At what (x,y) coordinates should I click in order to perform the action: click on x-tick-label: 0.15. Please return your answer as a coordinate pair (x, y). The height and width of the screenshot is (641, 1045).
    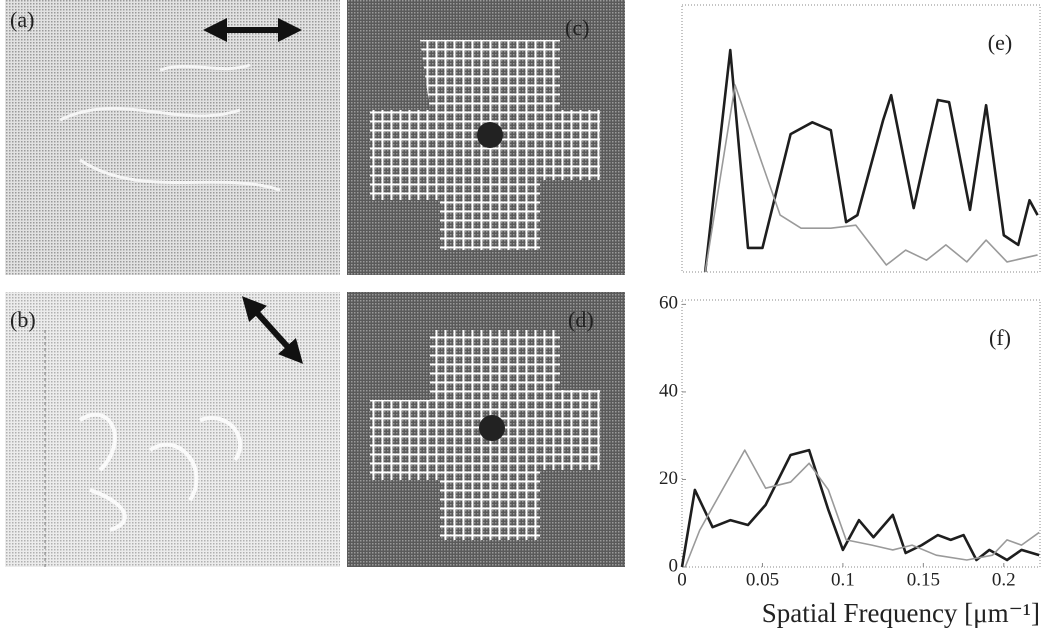
    Looking at the image, I should click on (923, 579).